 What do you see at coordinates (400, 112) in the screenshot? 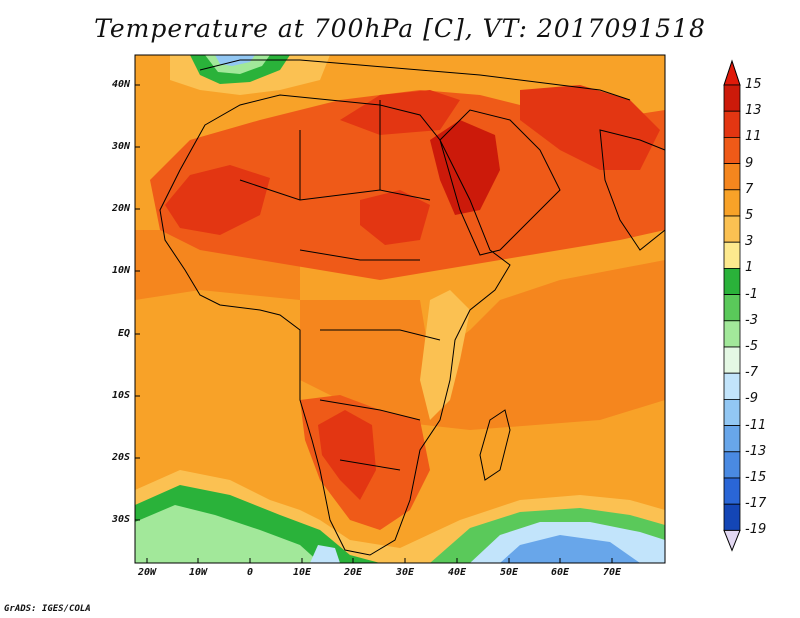
I see `field-hot-med` at bounding box center [400, 112].